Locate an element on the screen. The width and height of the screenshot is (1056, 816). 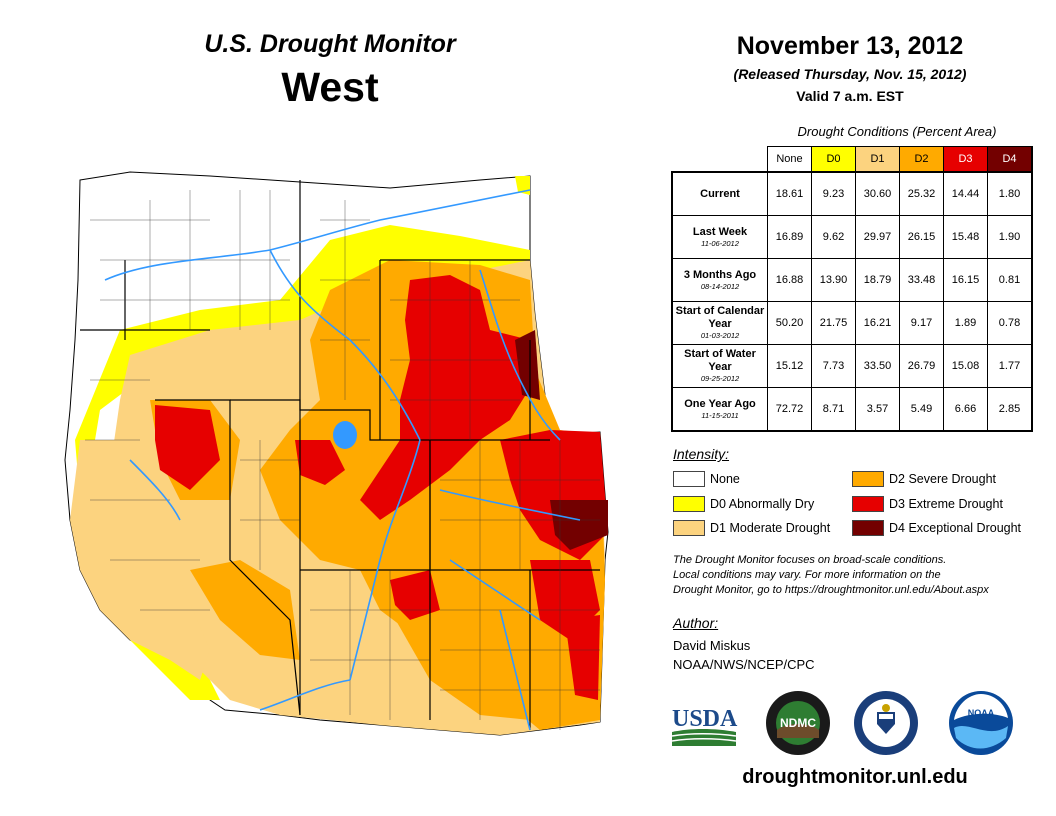
author-name: David Miskus is located at coordinates (712, 645).